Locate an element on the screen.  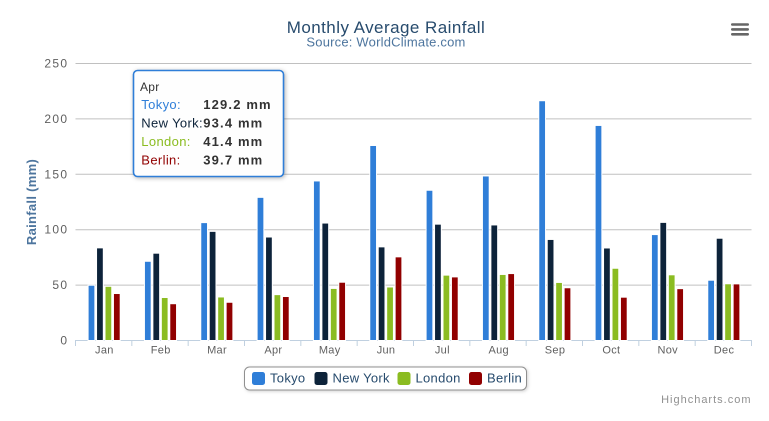
svg-text: 200 is located at coordinates (56, 119).